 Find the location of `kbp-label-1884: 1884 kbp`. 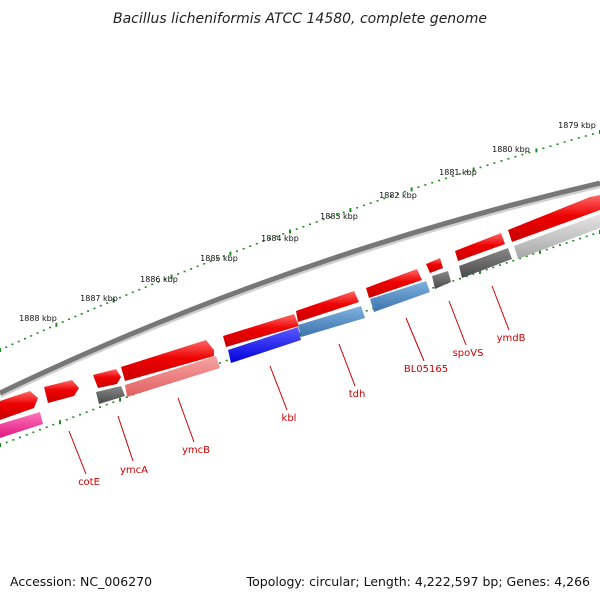

kbp-label-1884: 1884 kbp is located at coordinates (280, 238).